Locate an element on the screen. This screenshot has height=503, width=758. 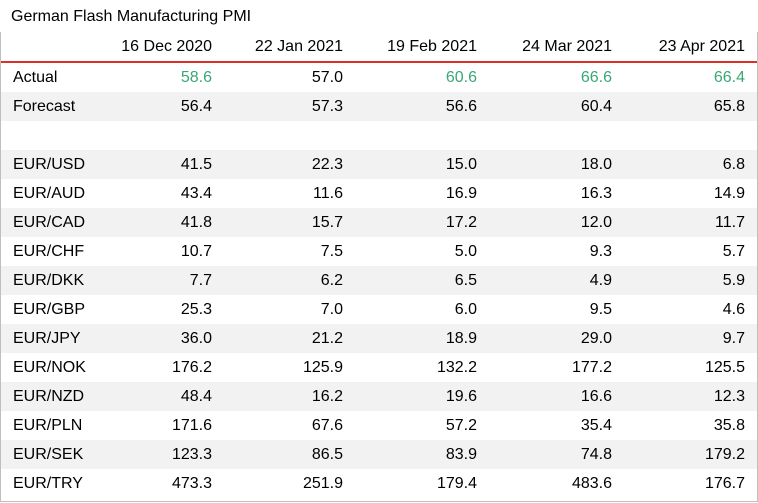
table-cell: 35.4 is located at coordinates (596, 425).